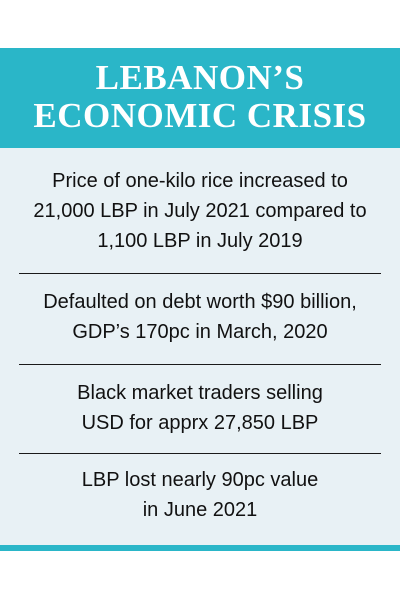 The width and height of the screenshot is (400, 600). I want to click on fact-currency-value: LBP lost nearly 90pc value in June 2021, so click(200, 495).